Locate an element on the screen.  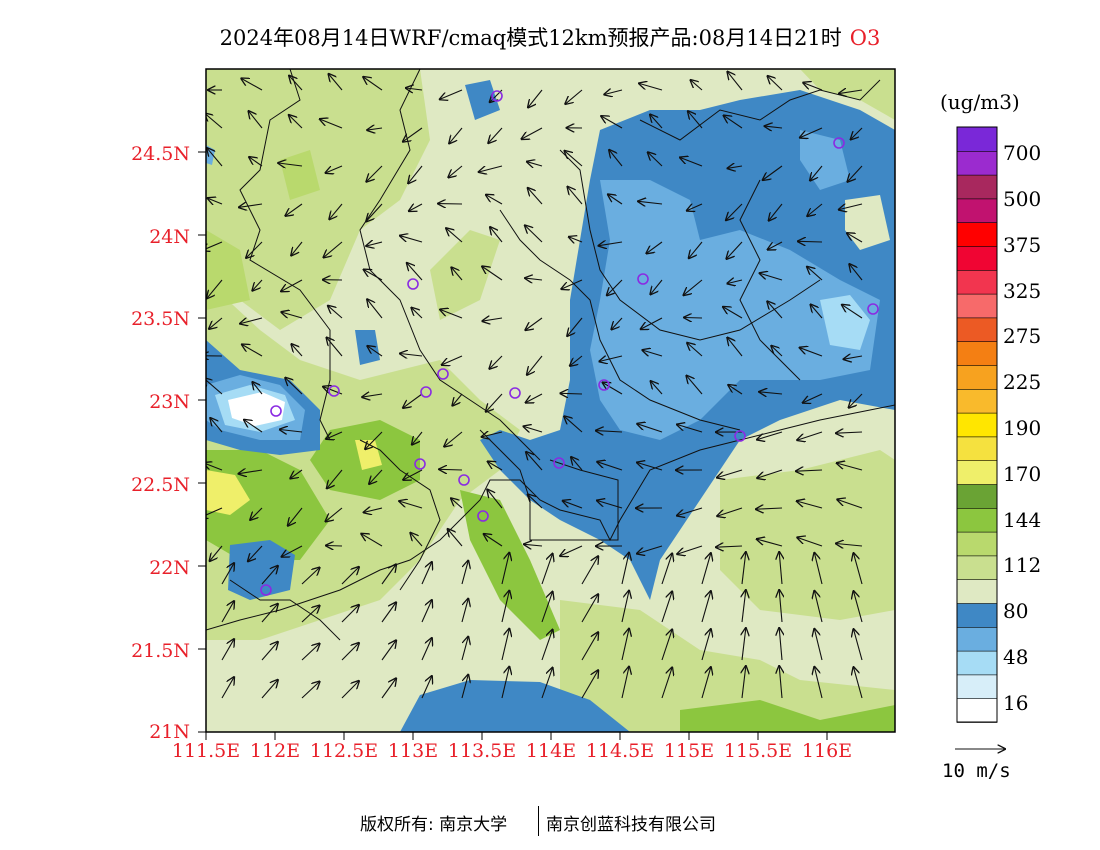
lon-tick-label: 114E is located at coordinates (551, 751).